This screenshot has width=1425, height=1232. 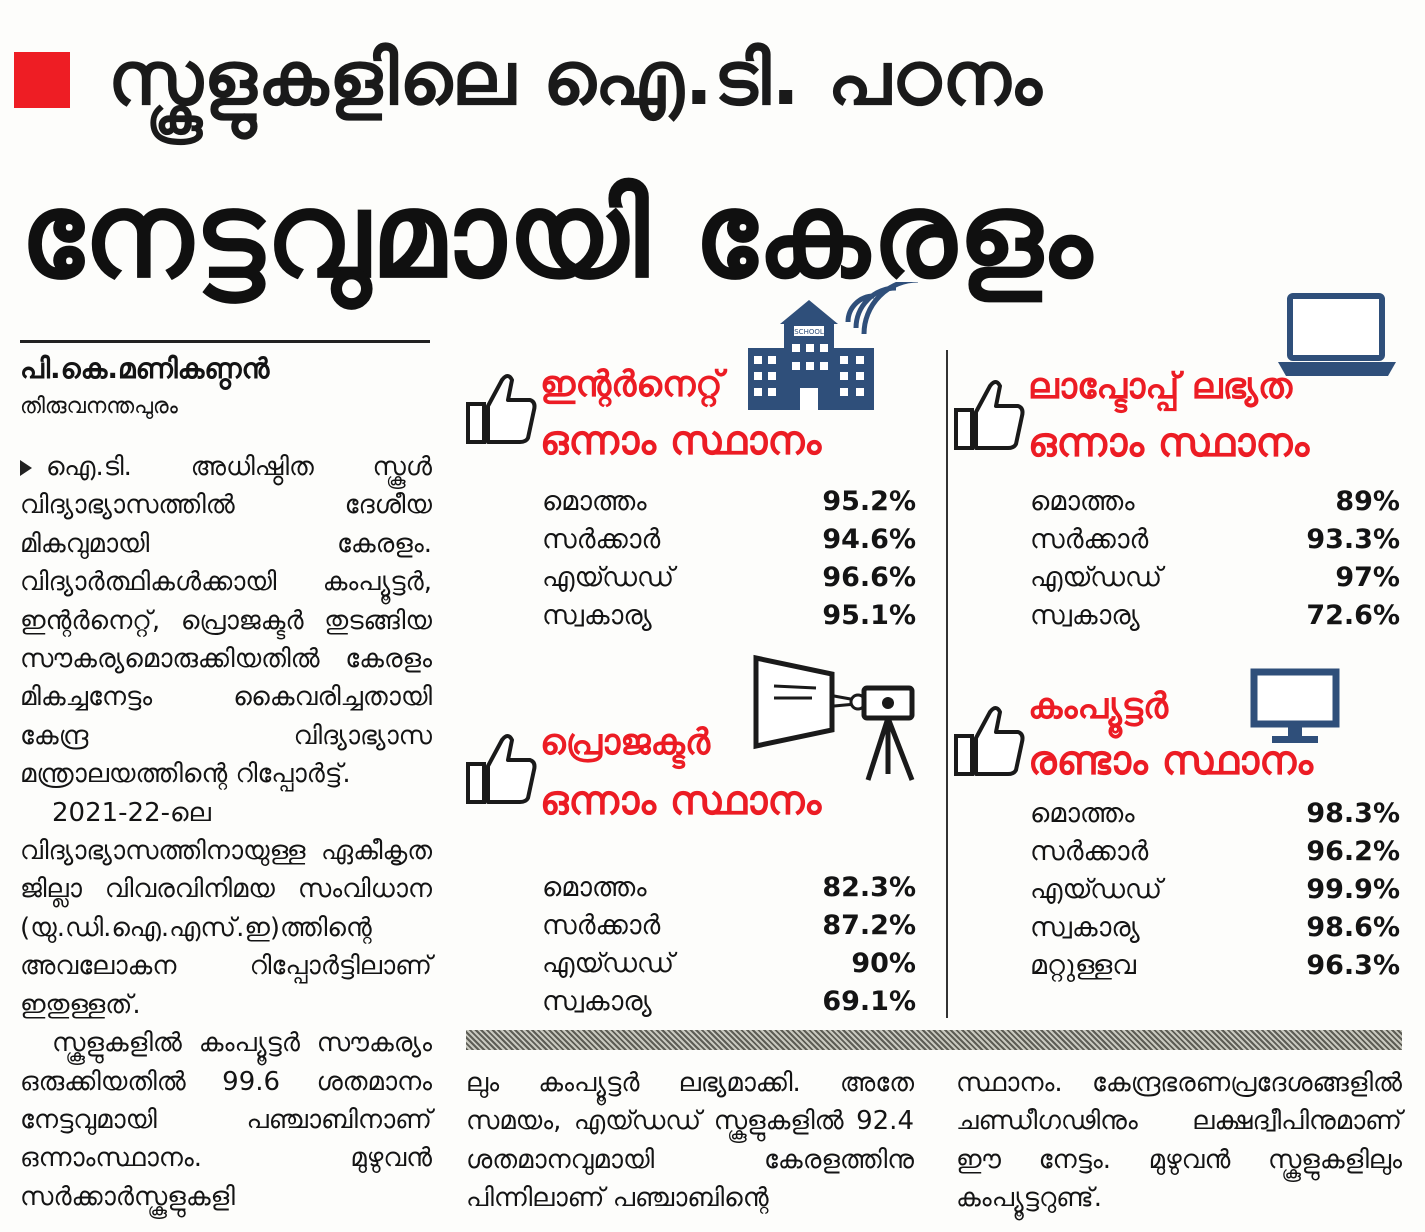 What do you see at coordinates (1215, 851) in the screenshot?
I see `stat-row: സർക്കാർ 96.2%` at bounding box center [1215, 851].